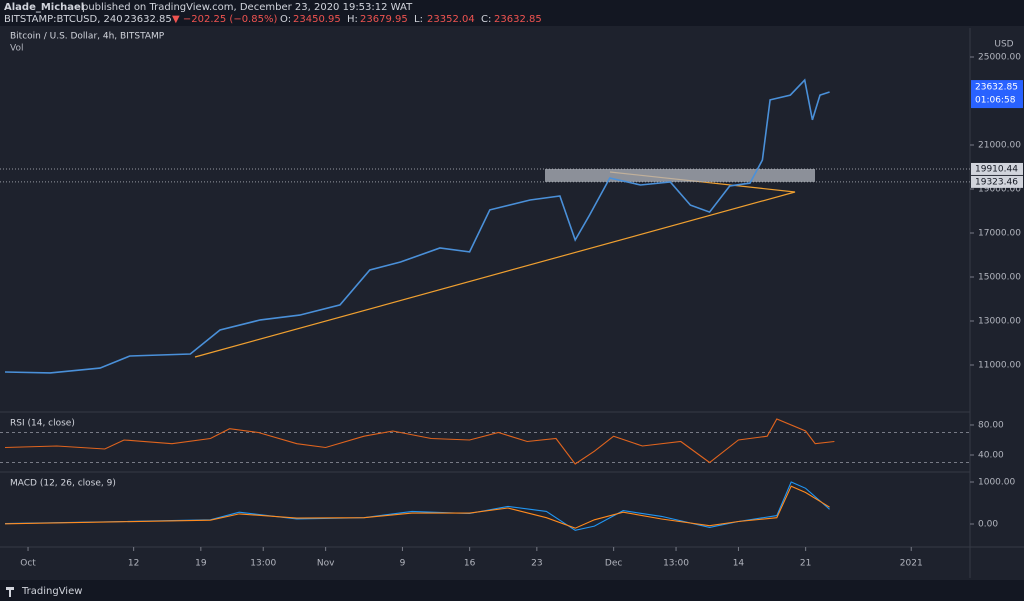 This screenshot has width=1024, height=601. I want to click on resistance-zone, so click(680, 175).